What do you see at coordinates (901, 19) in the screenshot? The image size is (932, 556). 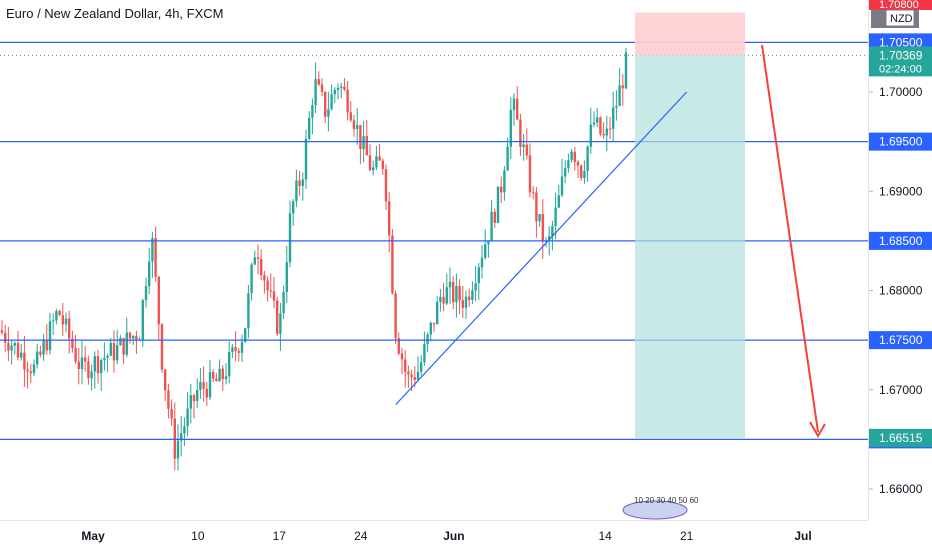 I see `currency-badge-text: NZD` at bounding box center [901, 19].